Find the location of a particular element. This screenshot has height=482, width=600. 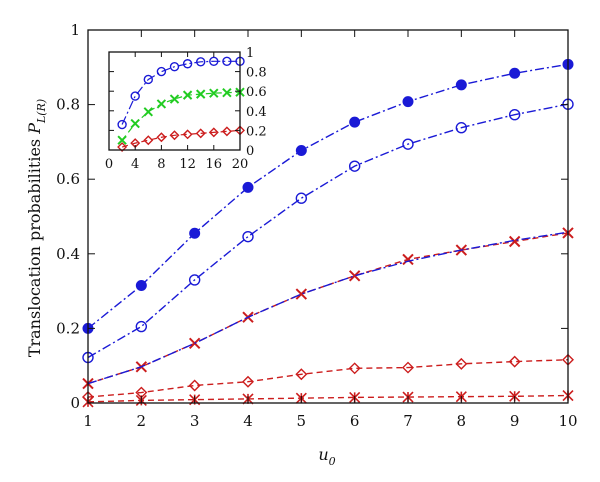

main-series-2-point-3-shape is located at coordinates (194, 280).